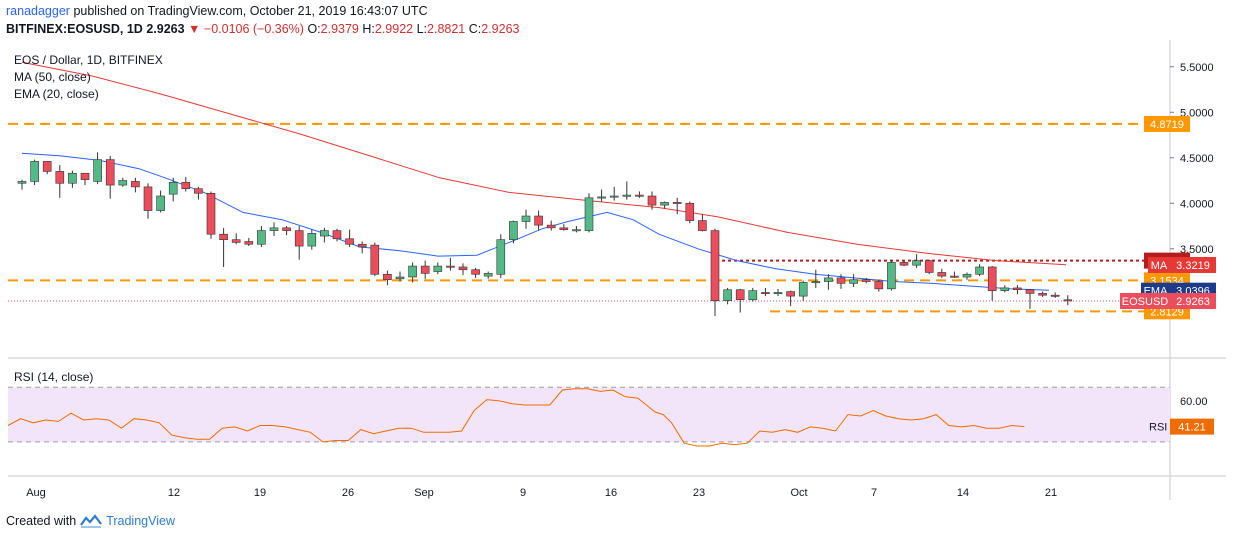 Image resolution: width=1234 pixels, height=540 pixels. I want to click on author-link: ranadagger, so click(38, 11).